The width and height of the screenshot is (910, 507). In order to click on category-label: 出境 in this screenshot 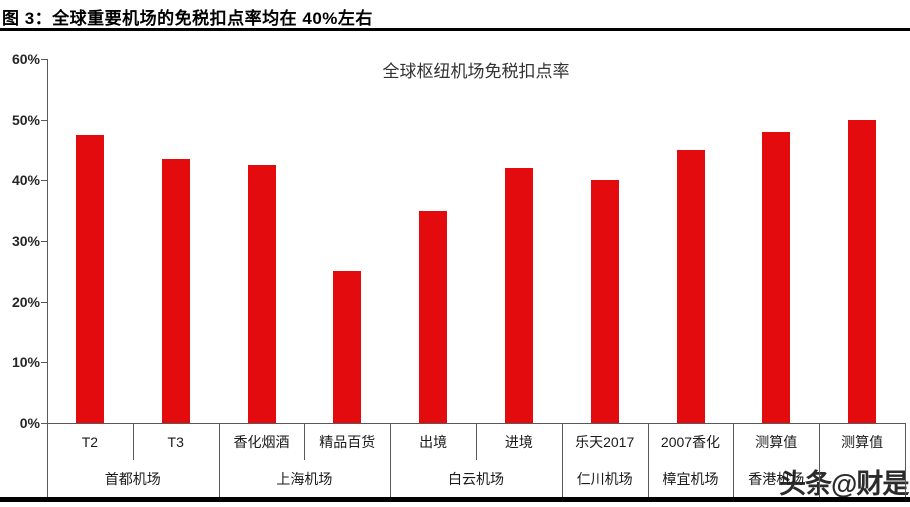, I will do `click(433, 442)`.